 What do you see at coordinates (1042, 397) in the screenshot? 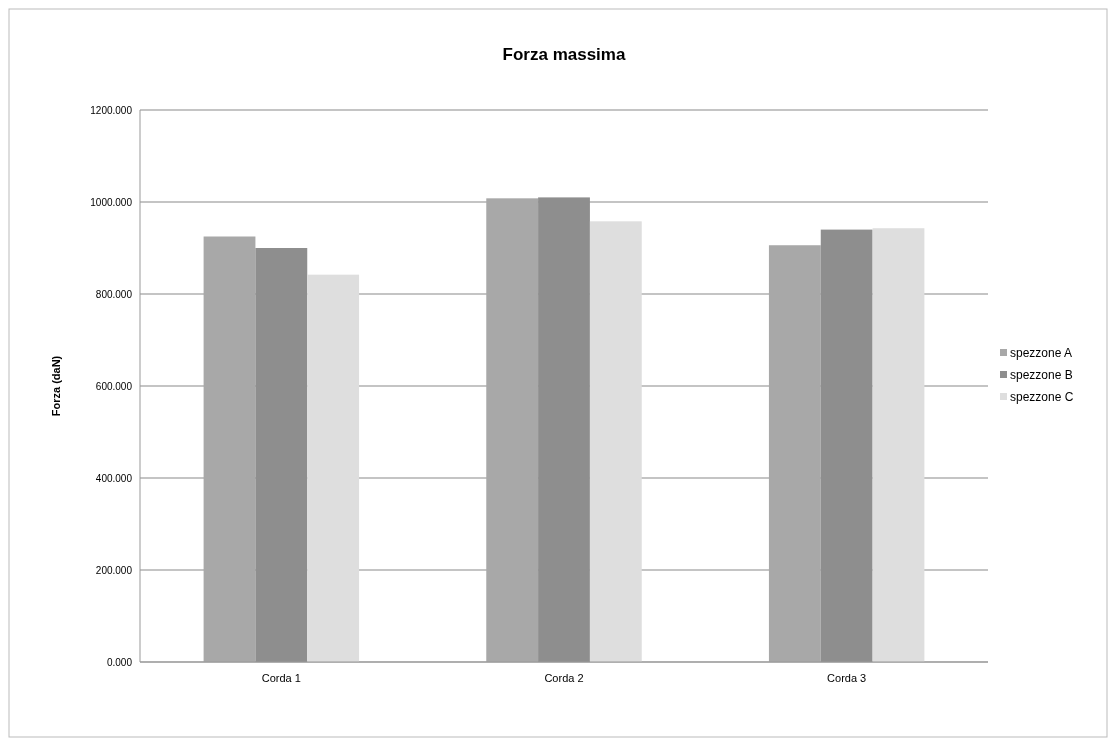
I see `legend-label: spezzone C` at bounding box center [1042, 397].